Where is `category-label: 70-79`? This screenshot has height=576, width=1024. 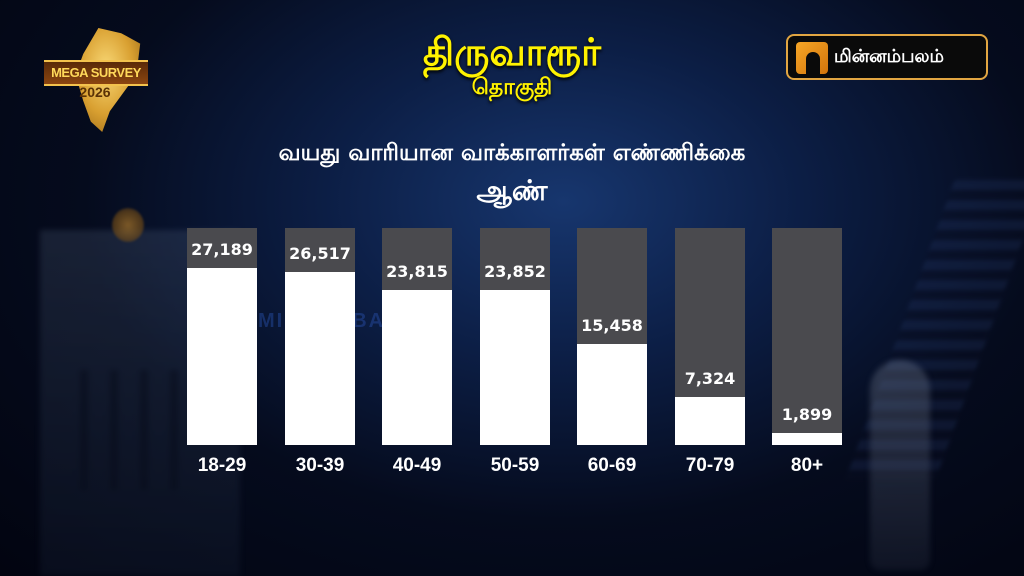
category-label: 70-79 is located at coordinates (710, 465).